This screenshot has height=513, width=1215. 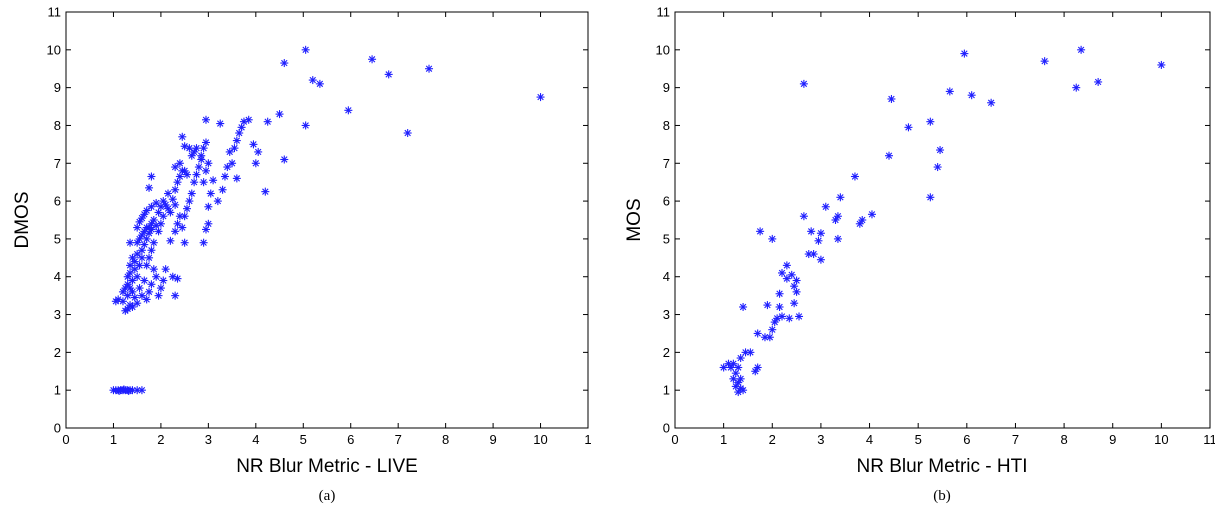 What do you see at coordinates (255, 439) in the screenshot?
I see `x-tick-label-a: 4` at bounding box center [255, 439].